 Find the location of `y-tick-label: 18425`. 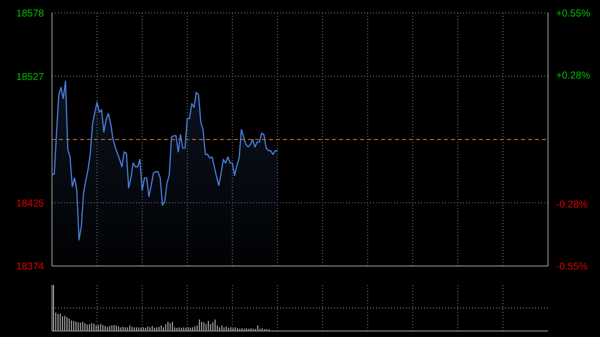

y-tick-label: 18425 is located at coordinates (30, 204).